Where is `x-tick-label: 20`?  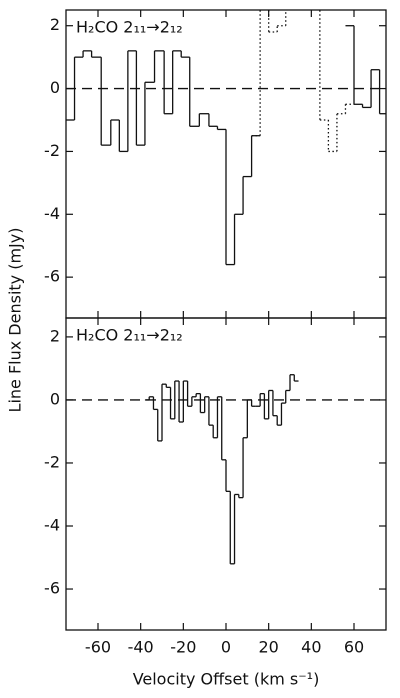
x-tick-label: 20 is located at coordinates (268, 647).